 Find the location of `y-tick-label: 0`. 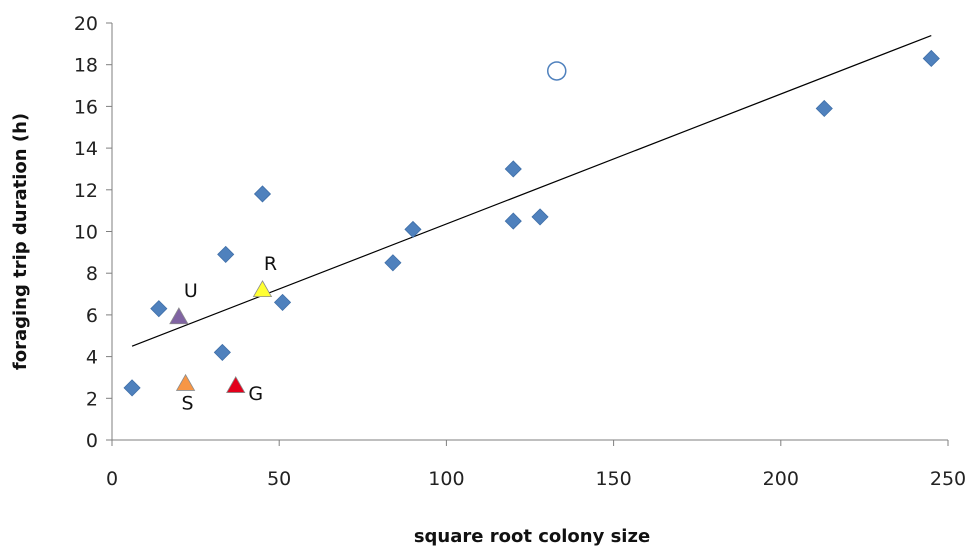

y-tick-label: 0 is located at coordinates (92, 441).